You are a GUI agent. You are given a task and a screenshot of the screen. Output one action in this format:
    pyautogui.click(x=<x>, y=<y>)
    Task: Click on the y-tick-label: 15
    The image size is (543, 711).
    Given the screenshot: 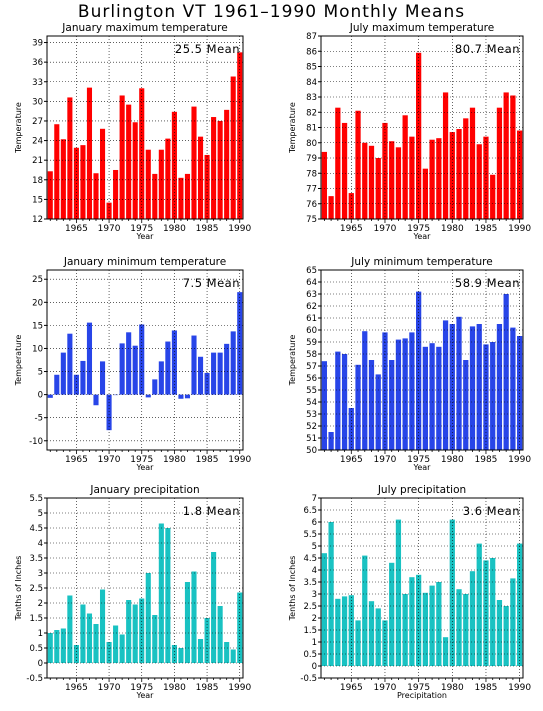 What is the action you would take?
    pyautogui.click(x=37, y=200)
    